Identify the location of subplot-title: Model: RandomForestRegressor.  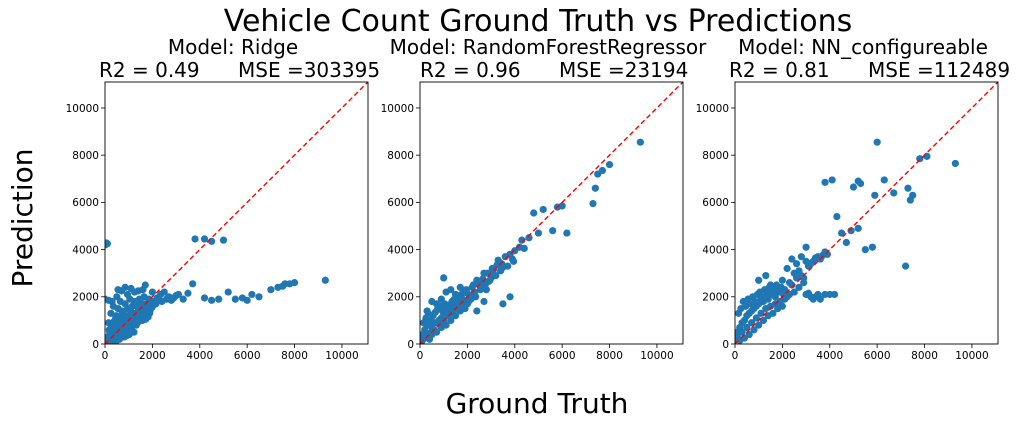
(548, 47).